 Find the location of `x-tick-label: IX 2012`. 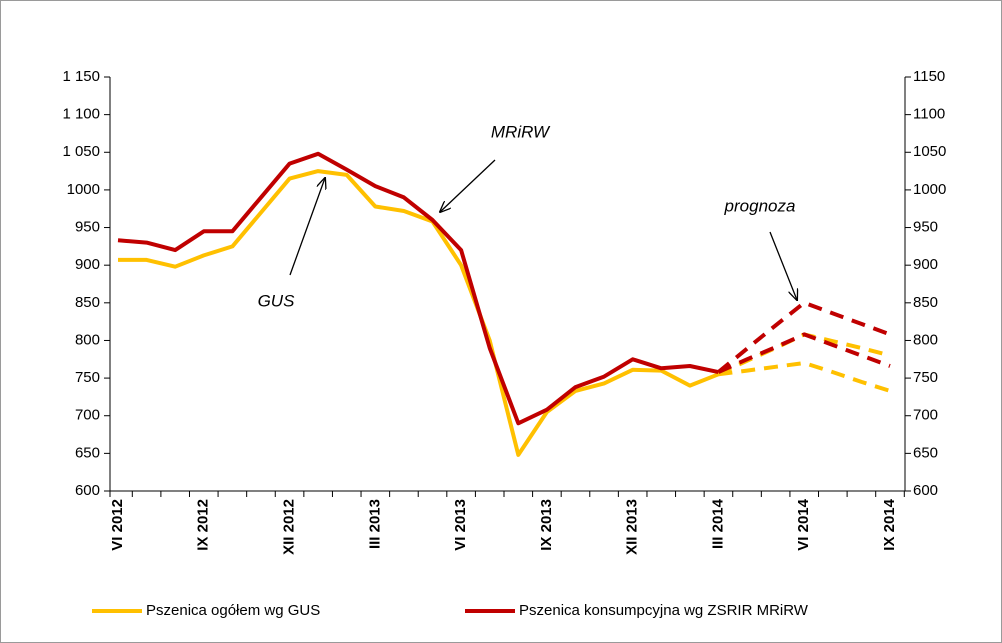

x-tick-label: IX 2012 is located at coordinates (203, 525).